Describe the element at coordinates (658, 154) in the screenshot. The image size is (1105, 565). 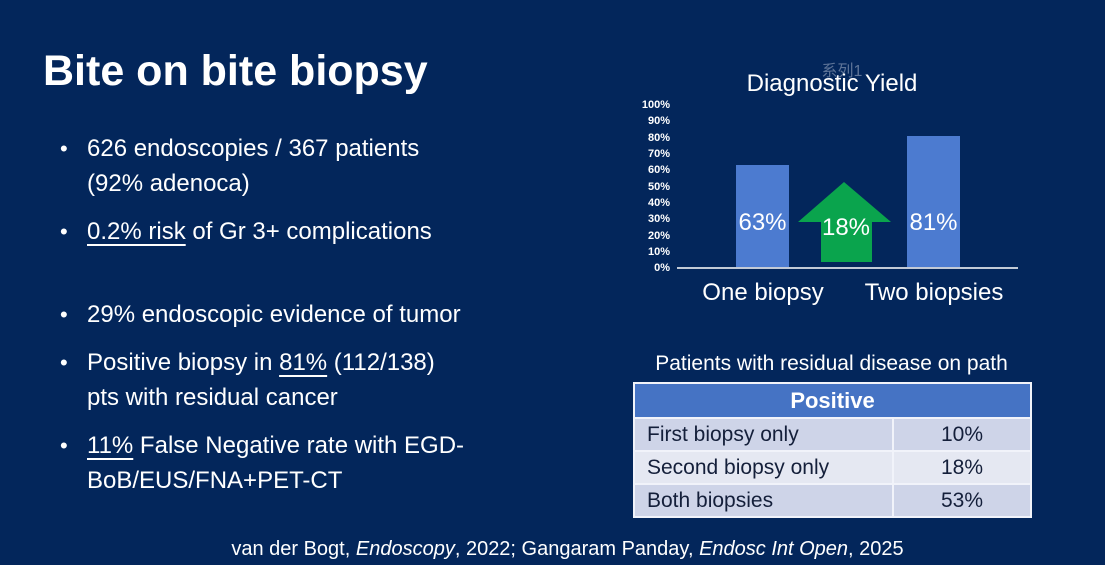
I see `y-tick-70: 70%` at that location.